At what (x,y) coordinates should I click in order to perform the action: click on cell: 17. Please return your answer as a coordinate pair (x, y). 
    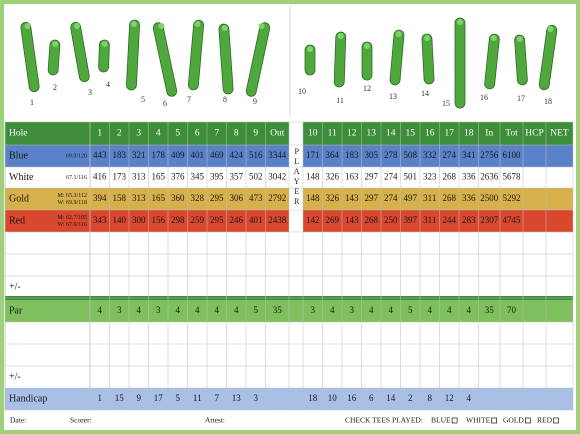
    Looking at the image, I should click on (159, 398).